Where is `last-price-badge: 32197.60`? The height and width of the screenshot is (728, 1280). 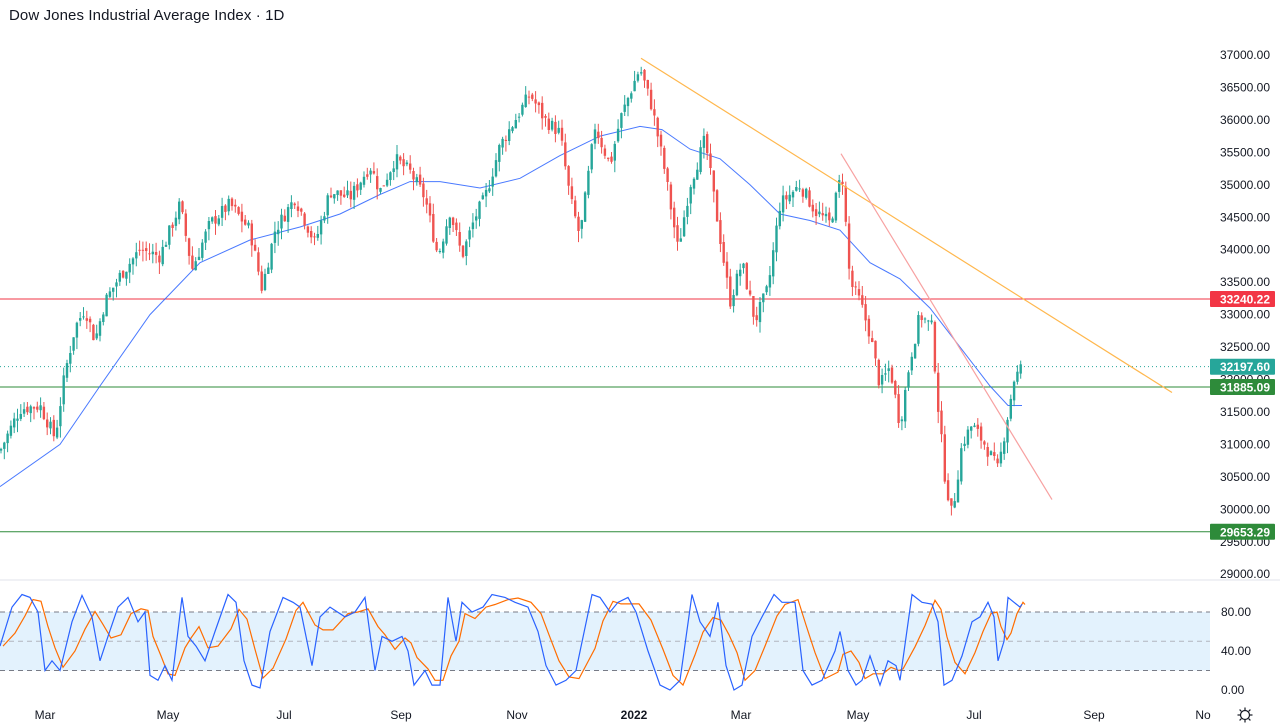 last-price-badge: 32197.60 is located at coordinates (1242, 366).